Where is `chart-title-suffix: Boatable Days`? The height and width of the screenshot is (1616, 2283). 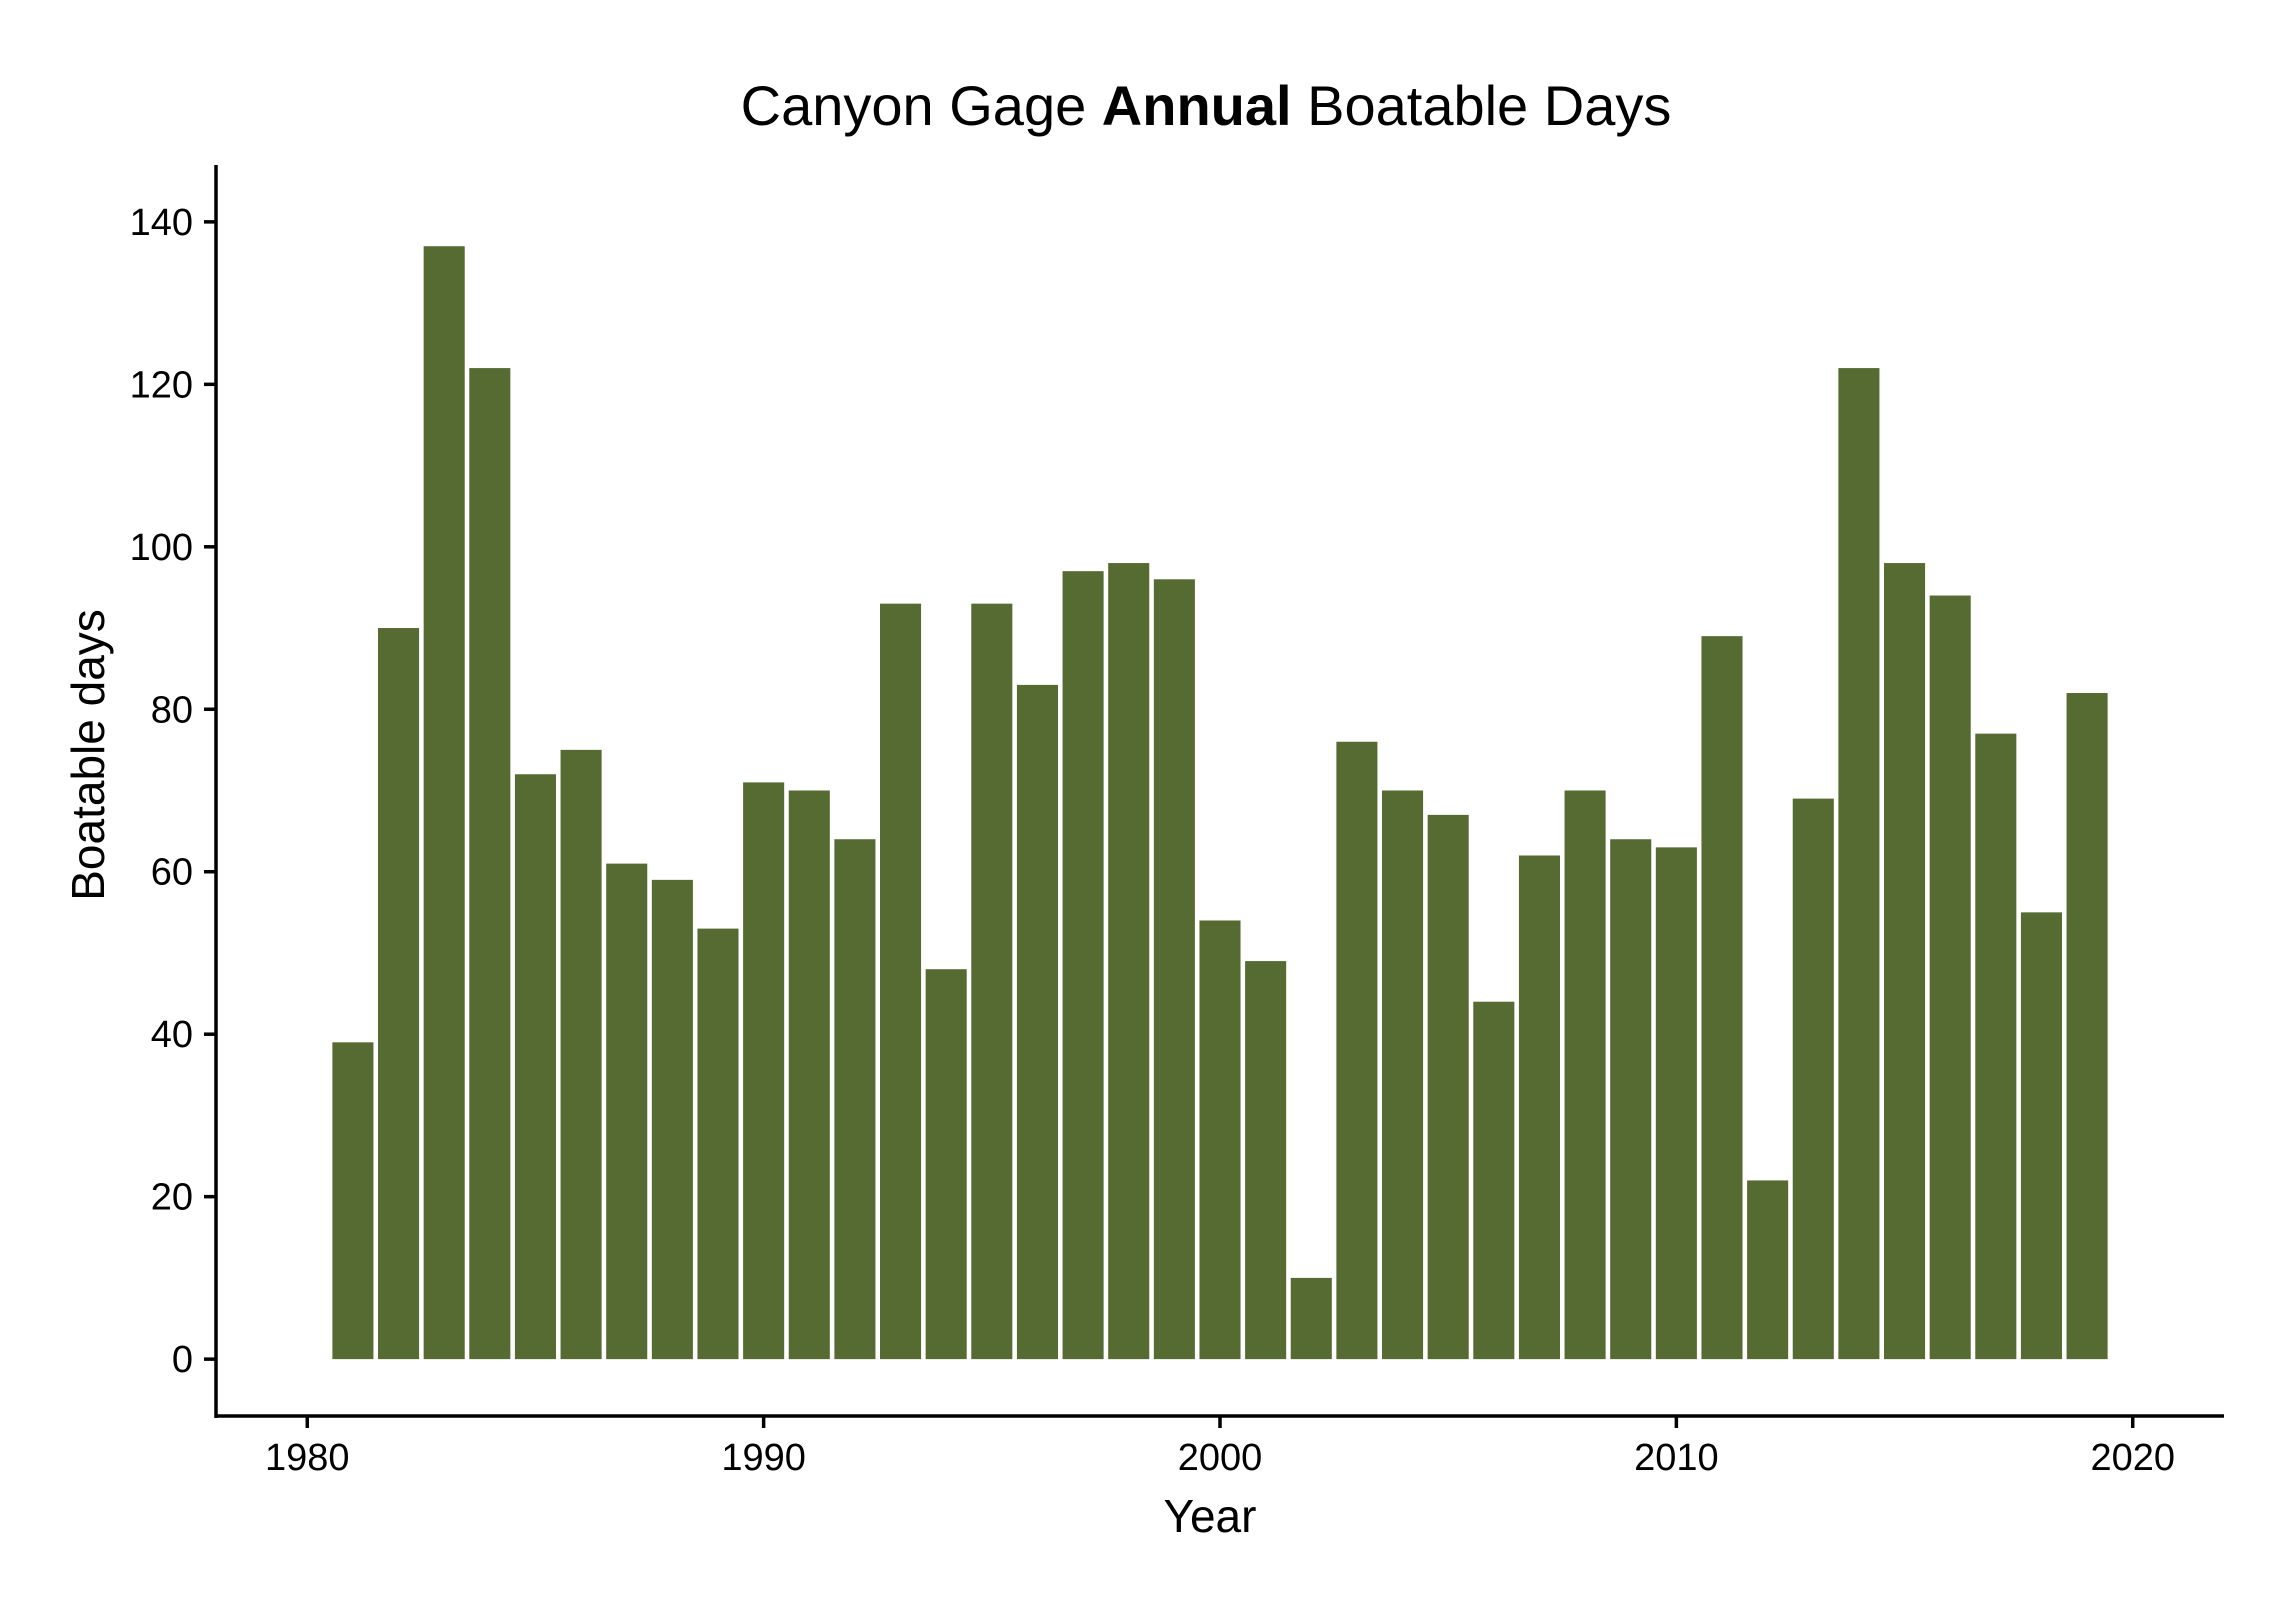
chart-title-suffix: Boatable Days is located at coordinates (1482, 105).